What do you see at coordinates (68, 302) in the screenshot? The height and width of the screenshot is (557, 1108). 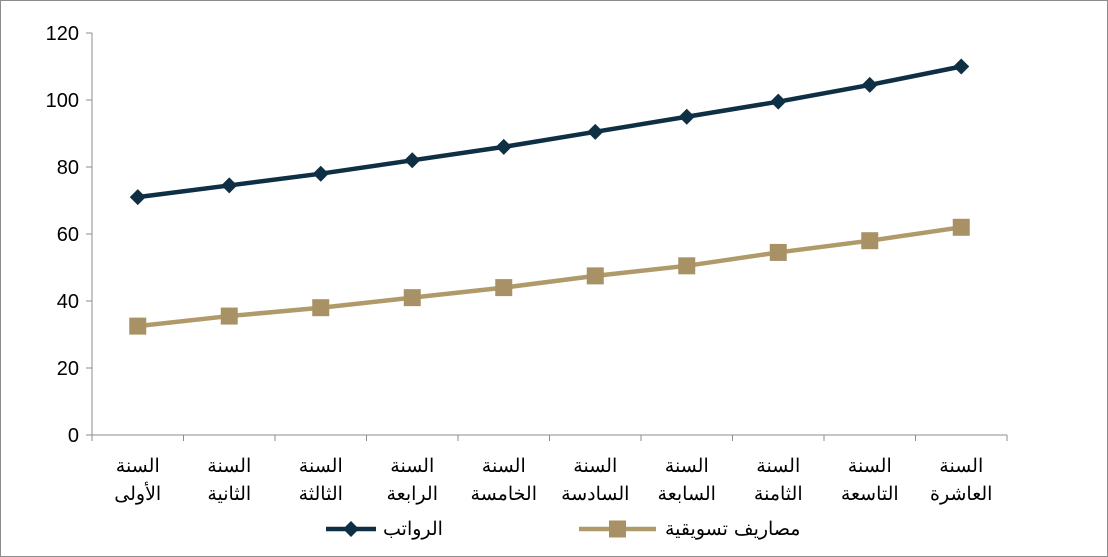 I see `y-tick-label: 40` at bounding box center [68, 302].